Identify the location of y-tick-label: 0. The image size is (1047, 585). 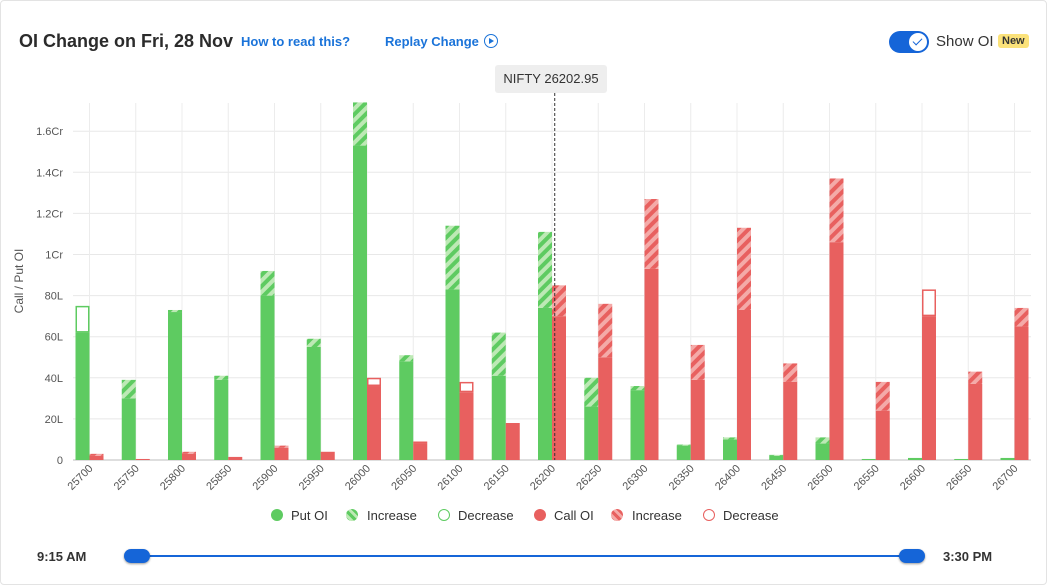
(60, 461).